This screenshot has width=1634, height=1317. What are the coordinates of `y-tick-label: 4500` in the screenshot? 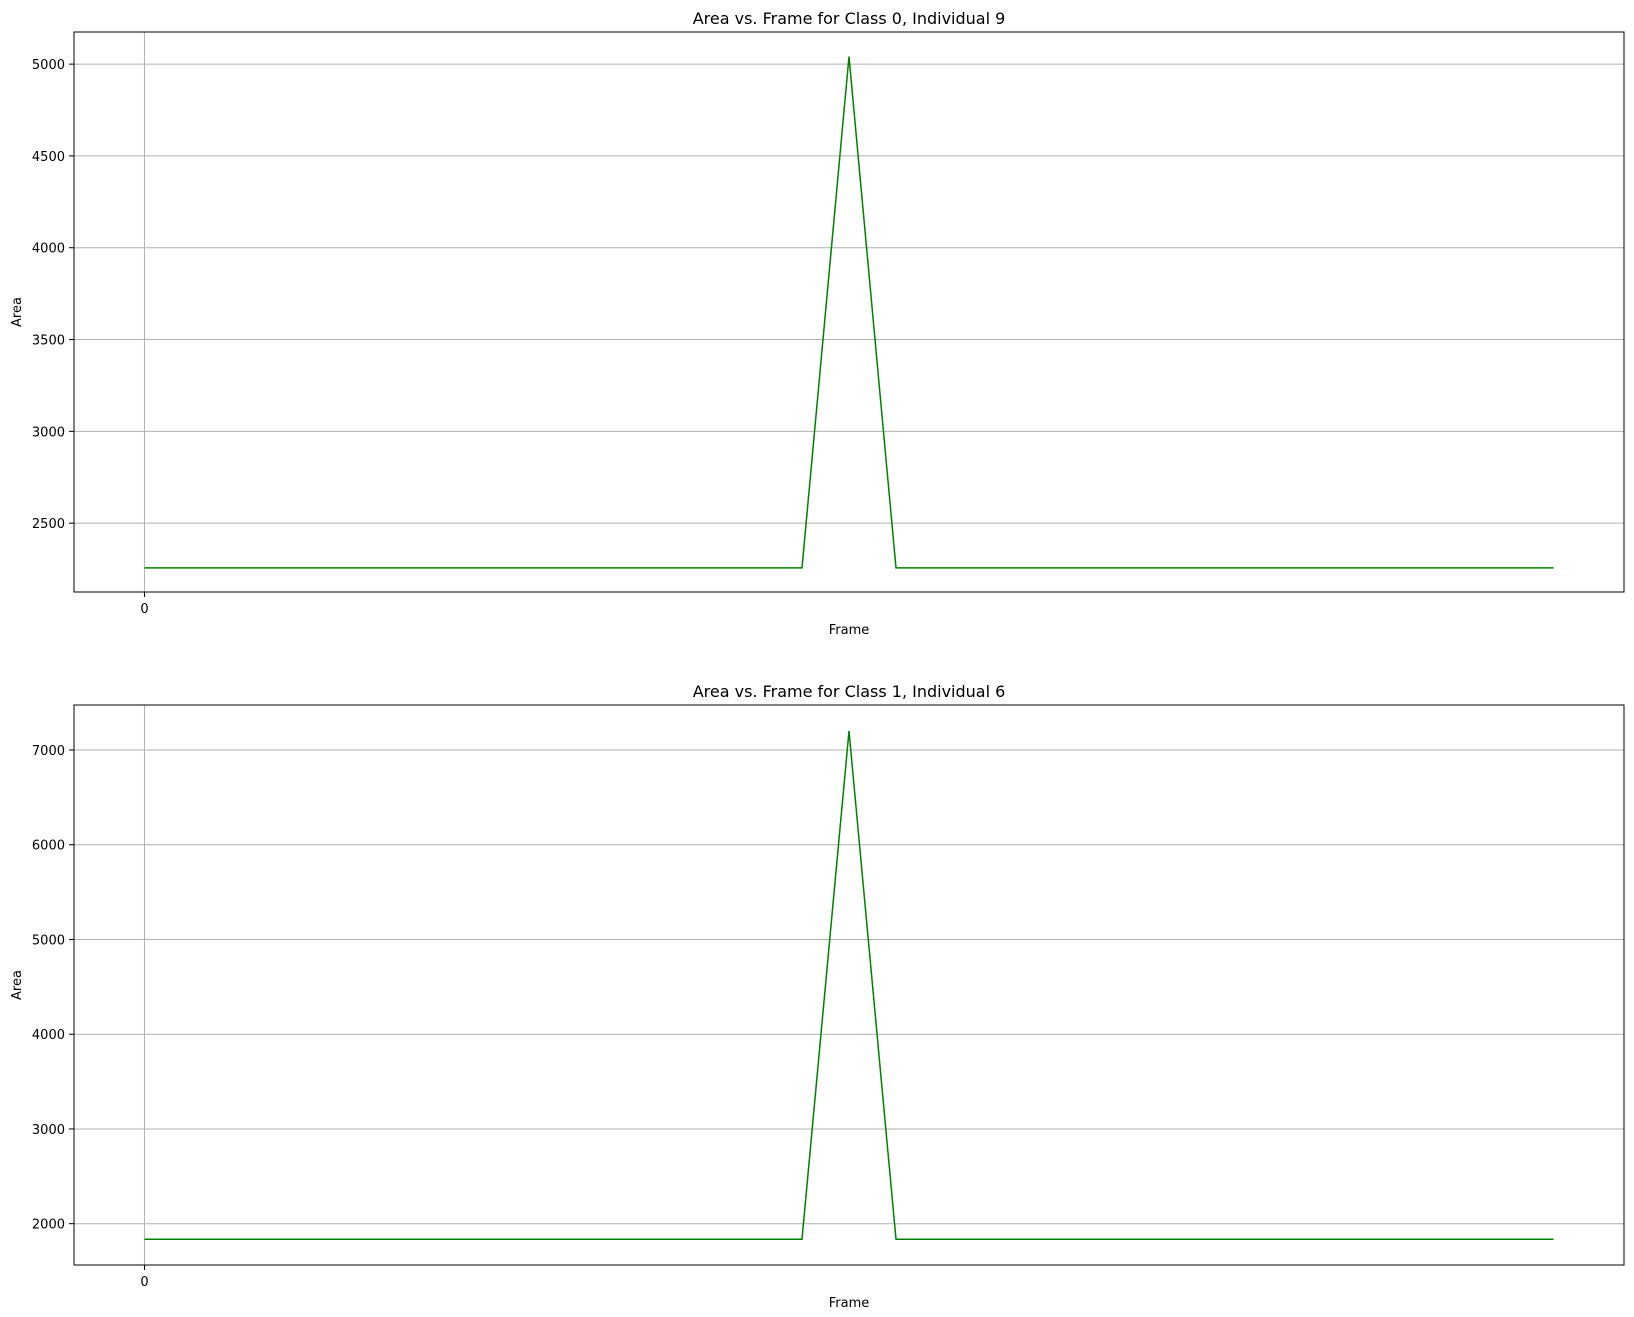 It's located at (48, 157).